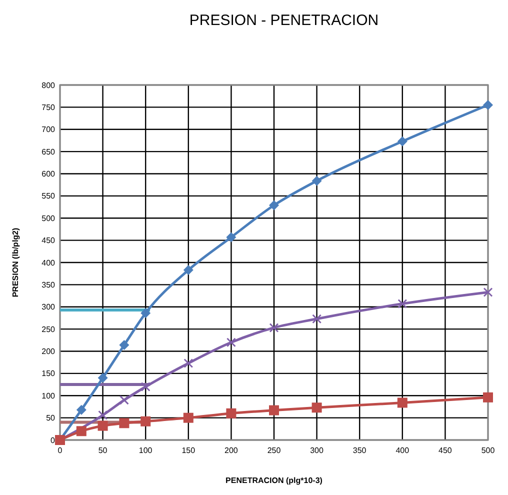 The width and height of the screenshot is (508, 495). What do you see at coordinates (284, 20) in the screenshot?
I see `chart-title: PRESION - PENETRACION` at bounding box center [284, 20].